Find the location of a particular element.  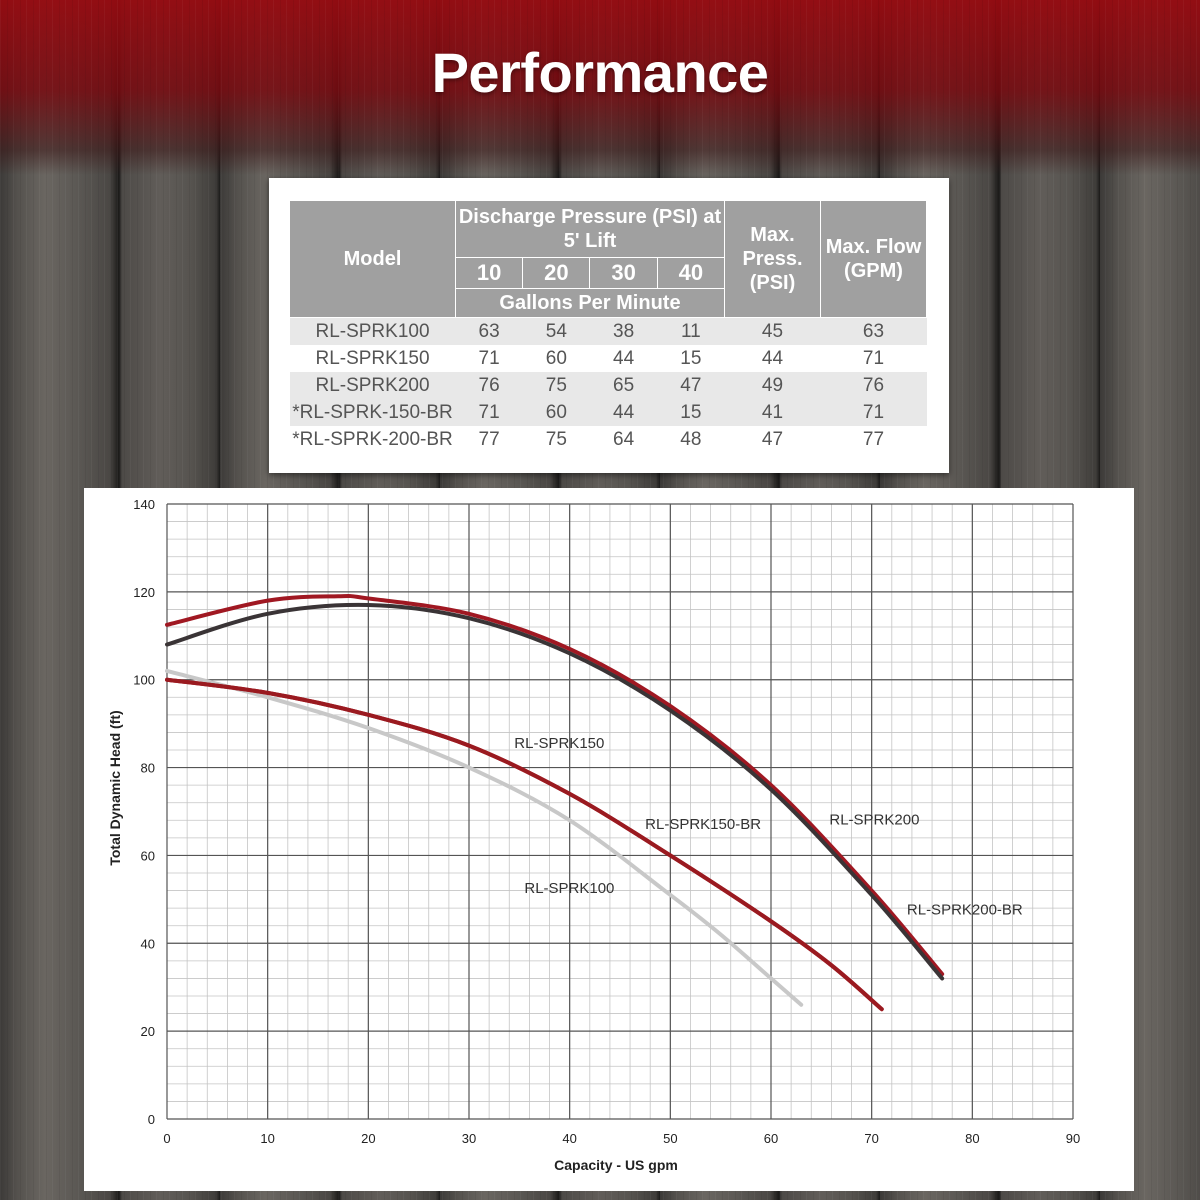

cell-gpm-20: 54 is located at coordinates (556, 331).